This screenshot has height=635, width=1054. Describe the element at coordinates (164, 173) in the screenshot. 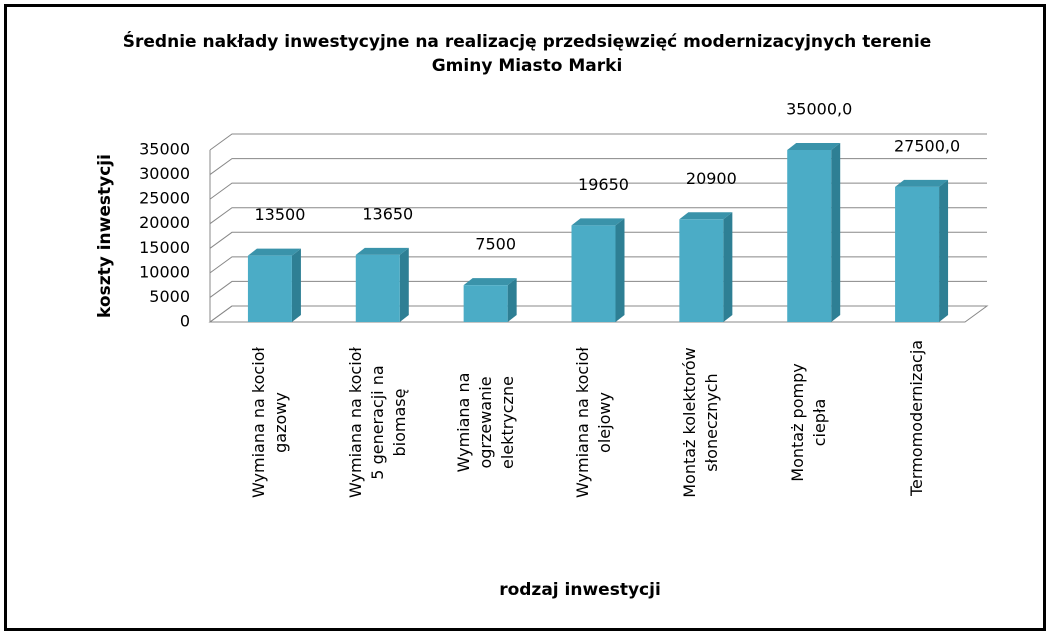

I see `y-tick-label: 30000` at that location.